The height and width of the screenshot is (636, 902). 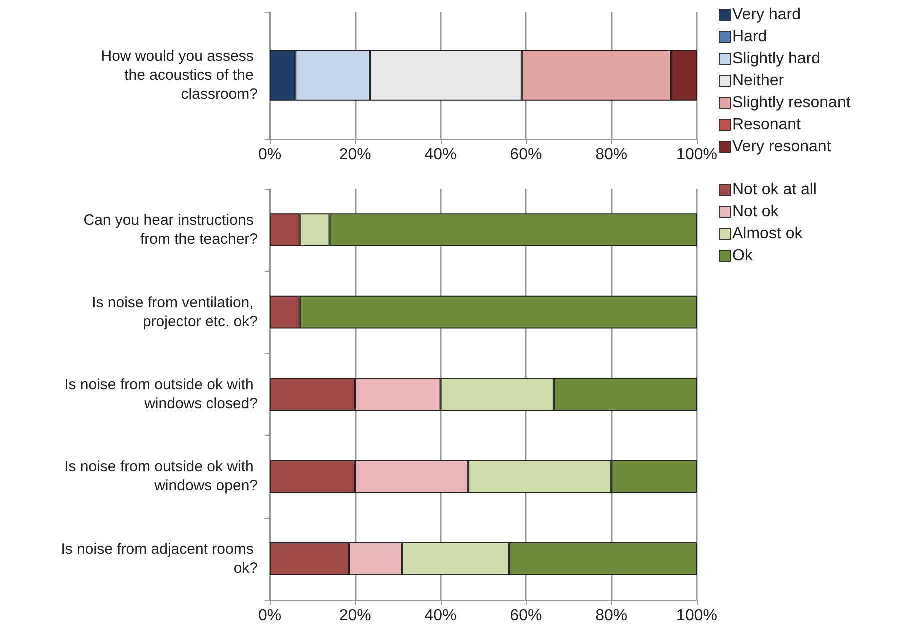 What do you see at coordinates (758, 81) in the screenshot?
I see `legend-label: Neither` at bounding box center [758, 81].